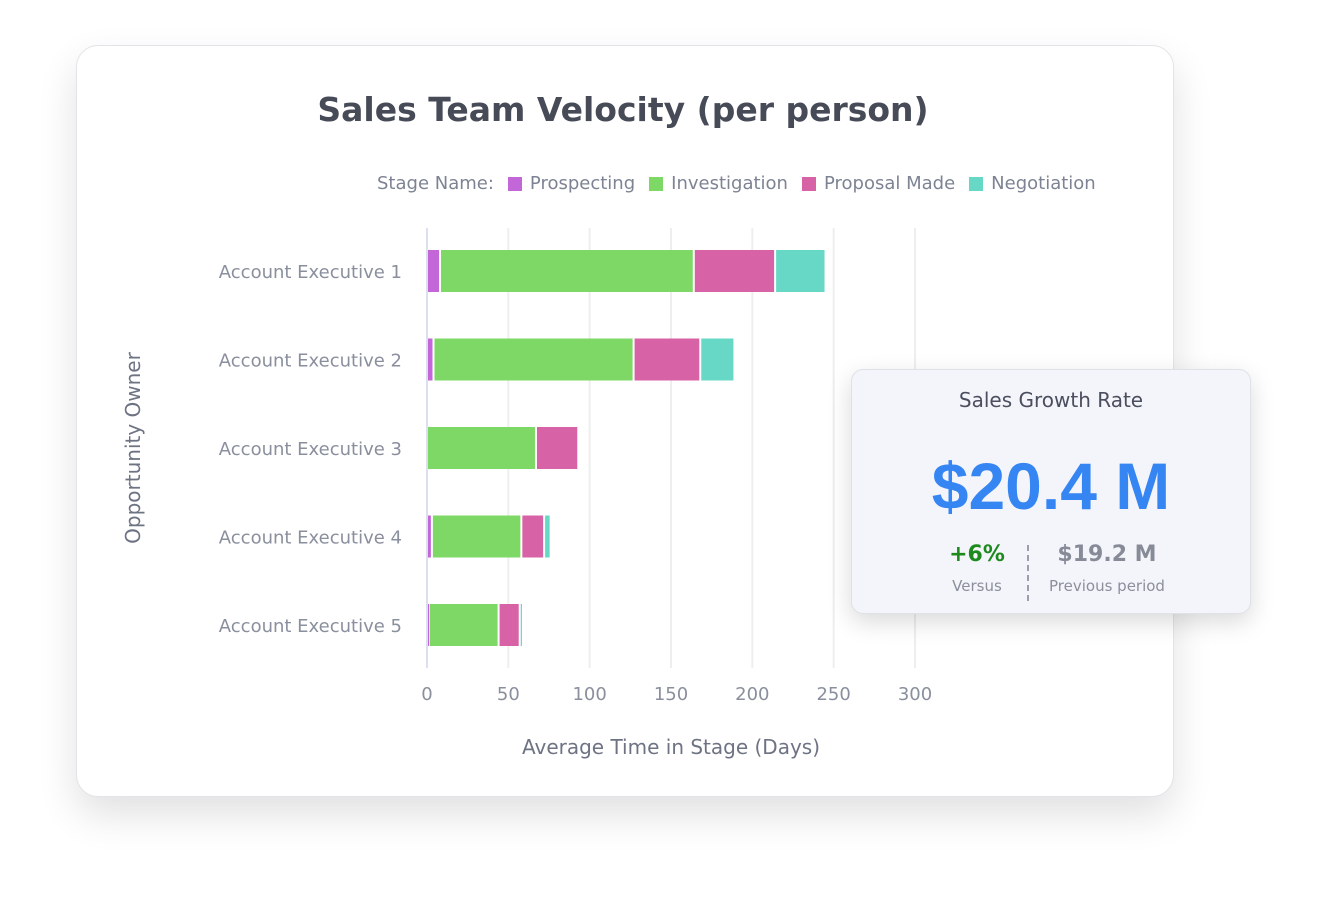 The width and height of the screenshot is (1340, 900). Describe the element at coordinates (435, 183) in the screenshot. I see `legend-title: Stage Name:` at that location.